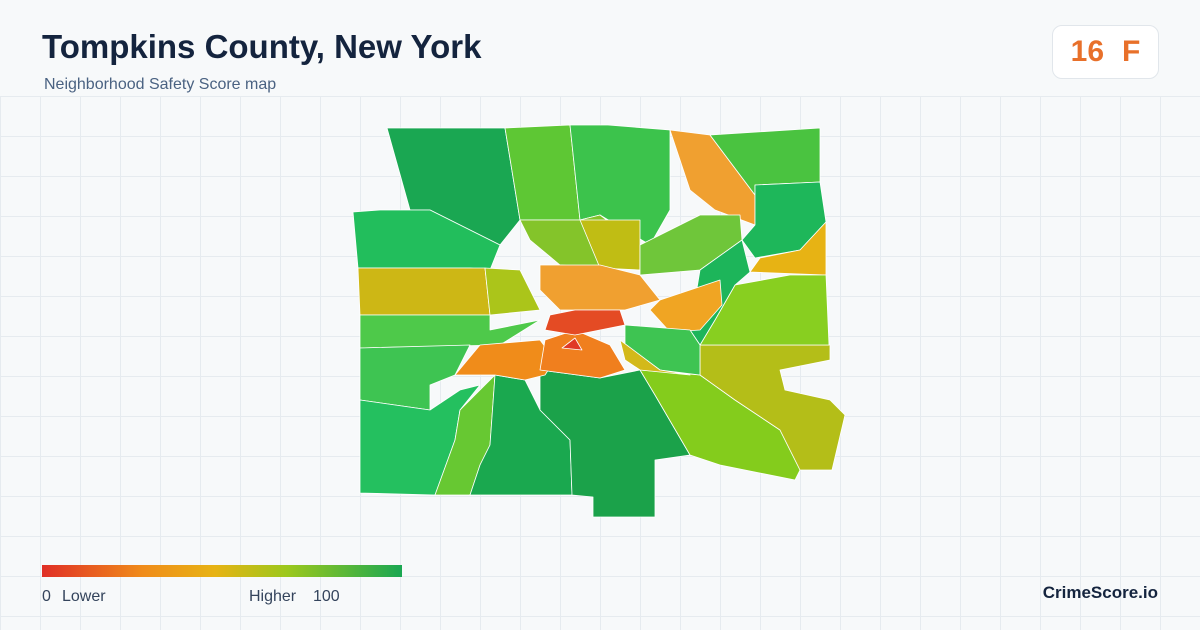 This screenshot has width=1200, height=630. Describe the element at coordinates (84, 596) in the screenshot. I see `legend-min-label: Lower` at that location.